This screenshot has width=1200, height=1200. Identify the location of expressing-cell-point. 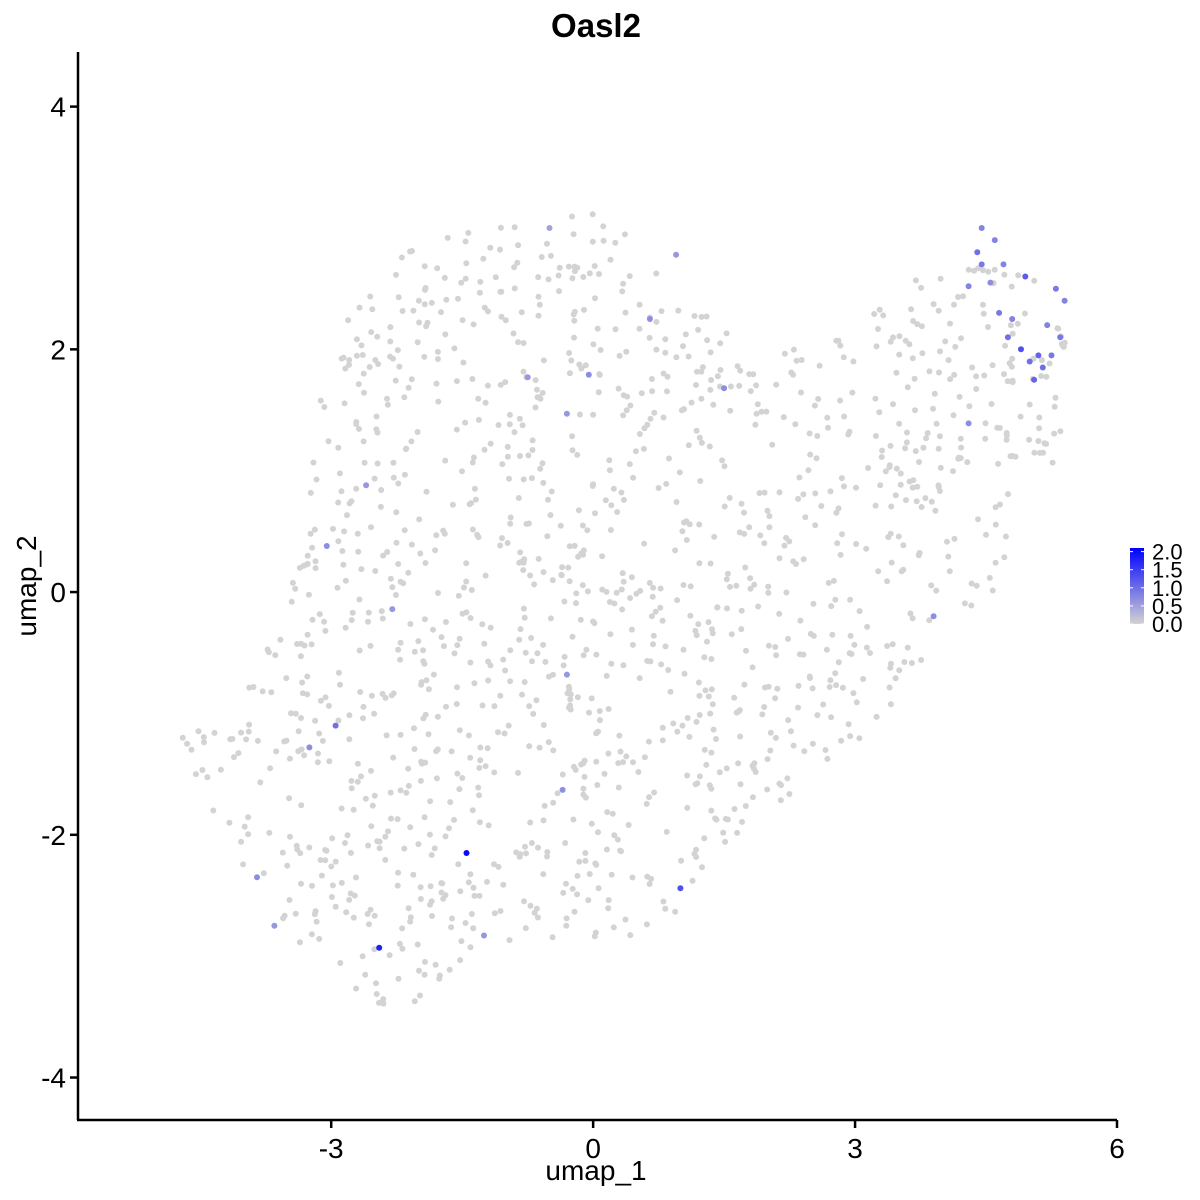
(649, 319).